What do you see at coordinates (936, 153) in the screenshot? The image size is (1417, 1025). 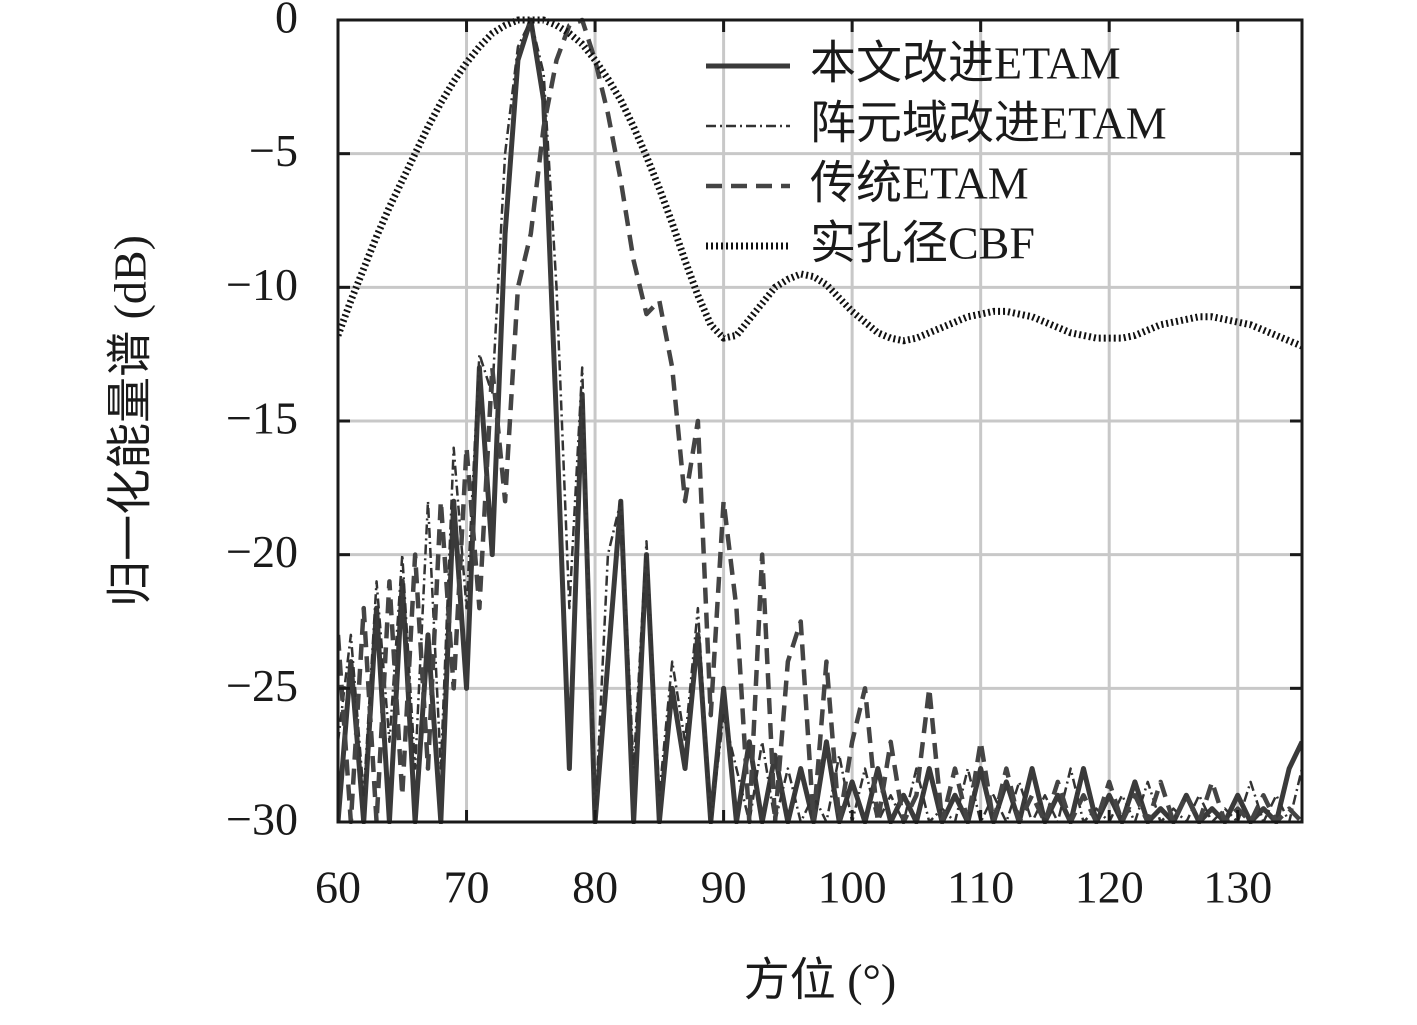 I see `legend: 本文改进ETAM 阵元域改进ETAM 传统ETAM 实孔径CBF` at bounding box center [936, 153].